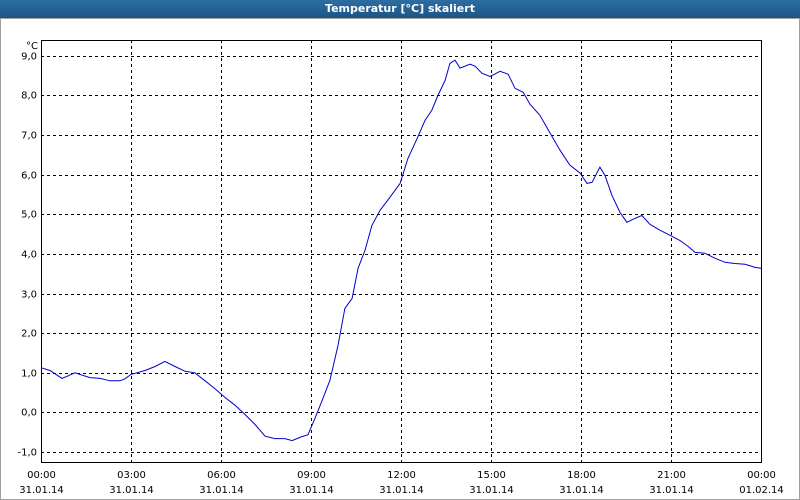 Image resolution: width=800 pixels, height=500 pixels. What do you see at coordinates (27, 453) in the screenshot?
I see `y-tick-label: -1,0` at bounding box center [27, 453].